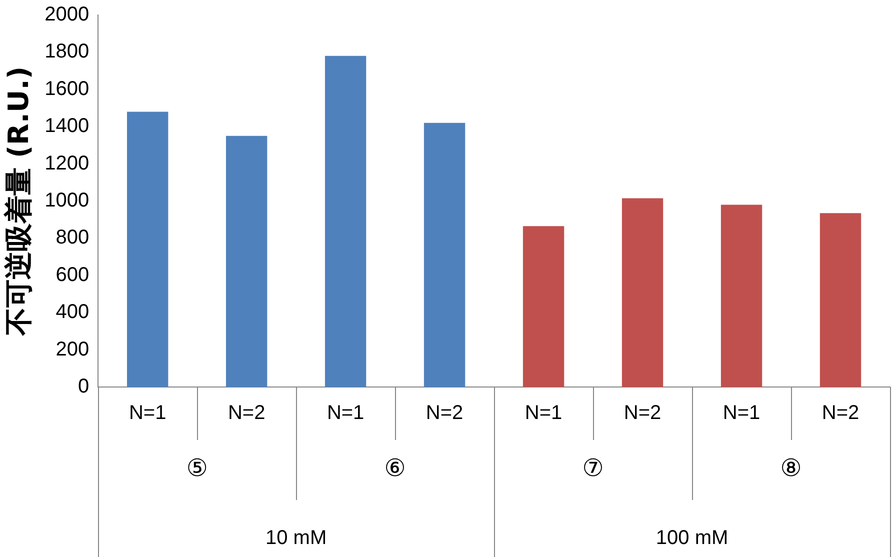 This screenshot has height=557, width=896. I want to click on y-axis-title: 不可逆吸着量 (R.U.), so click(19, 201).